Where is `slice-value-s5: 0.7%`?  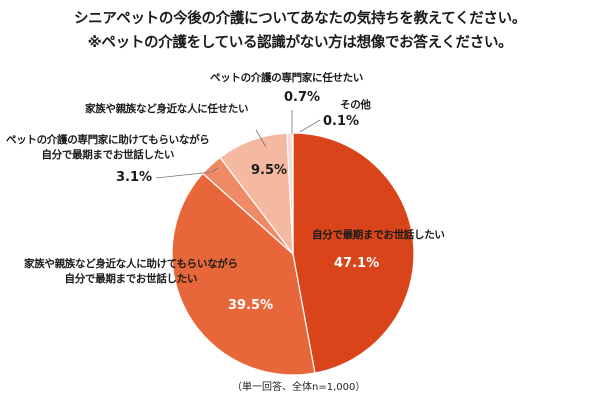
slice-value-s5: 0.7% is located at coordinates (302, 97).